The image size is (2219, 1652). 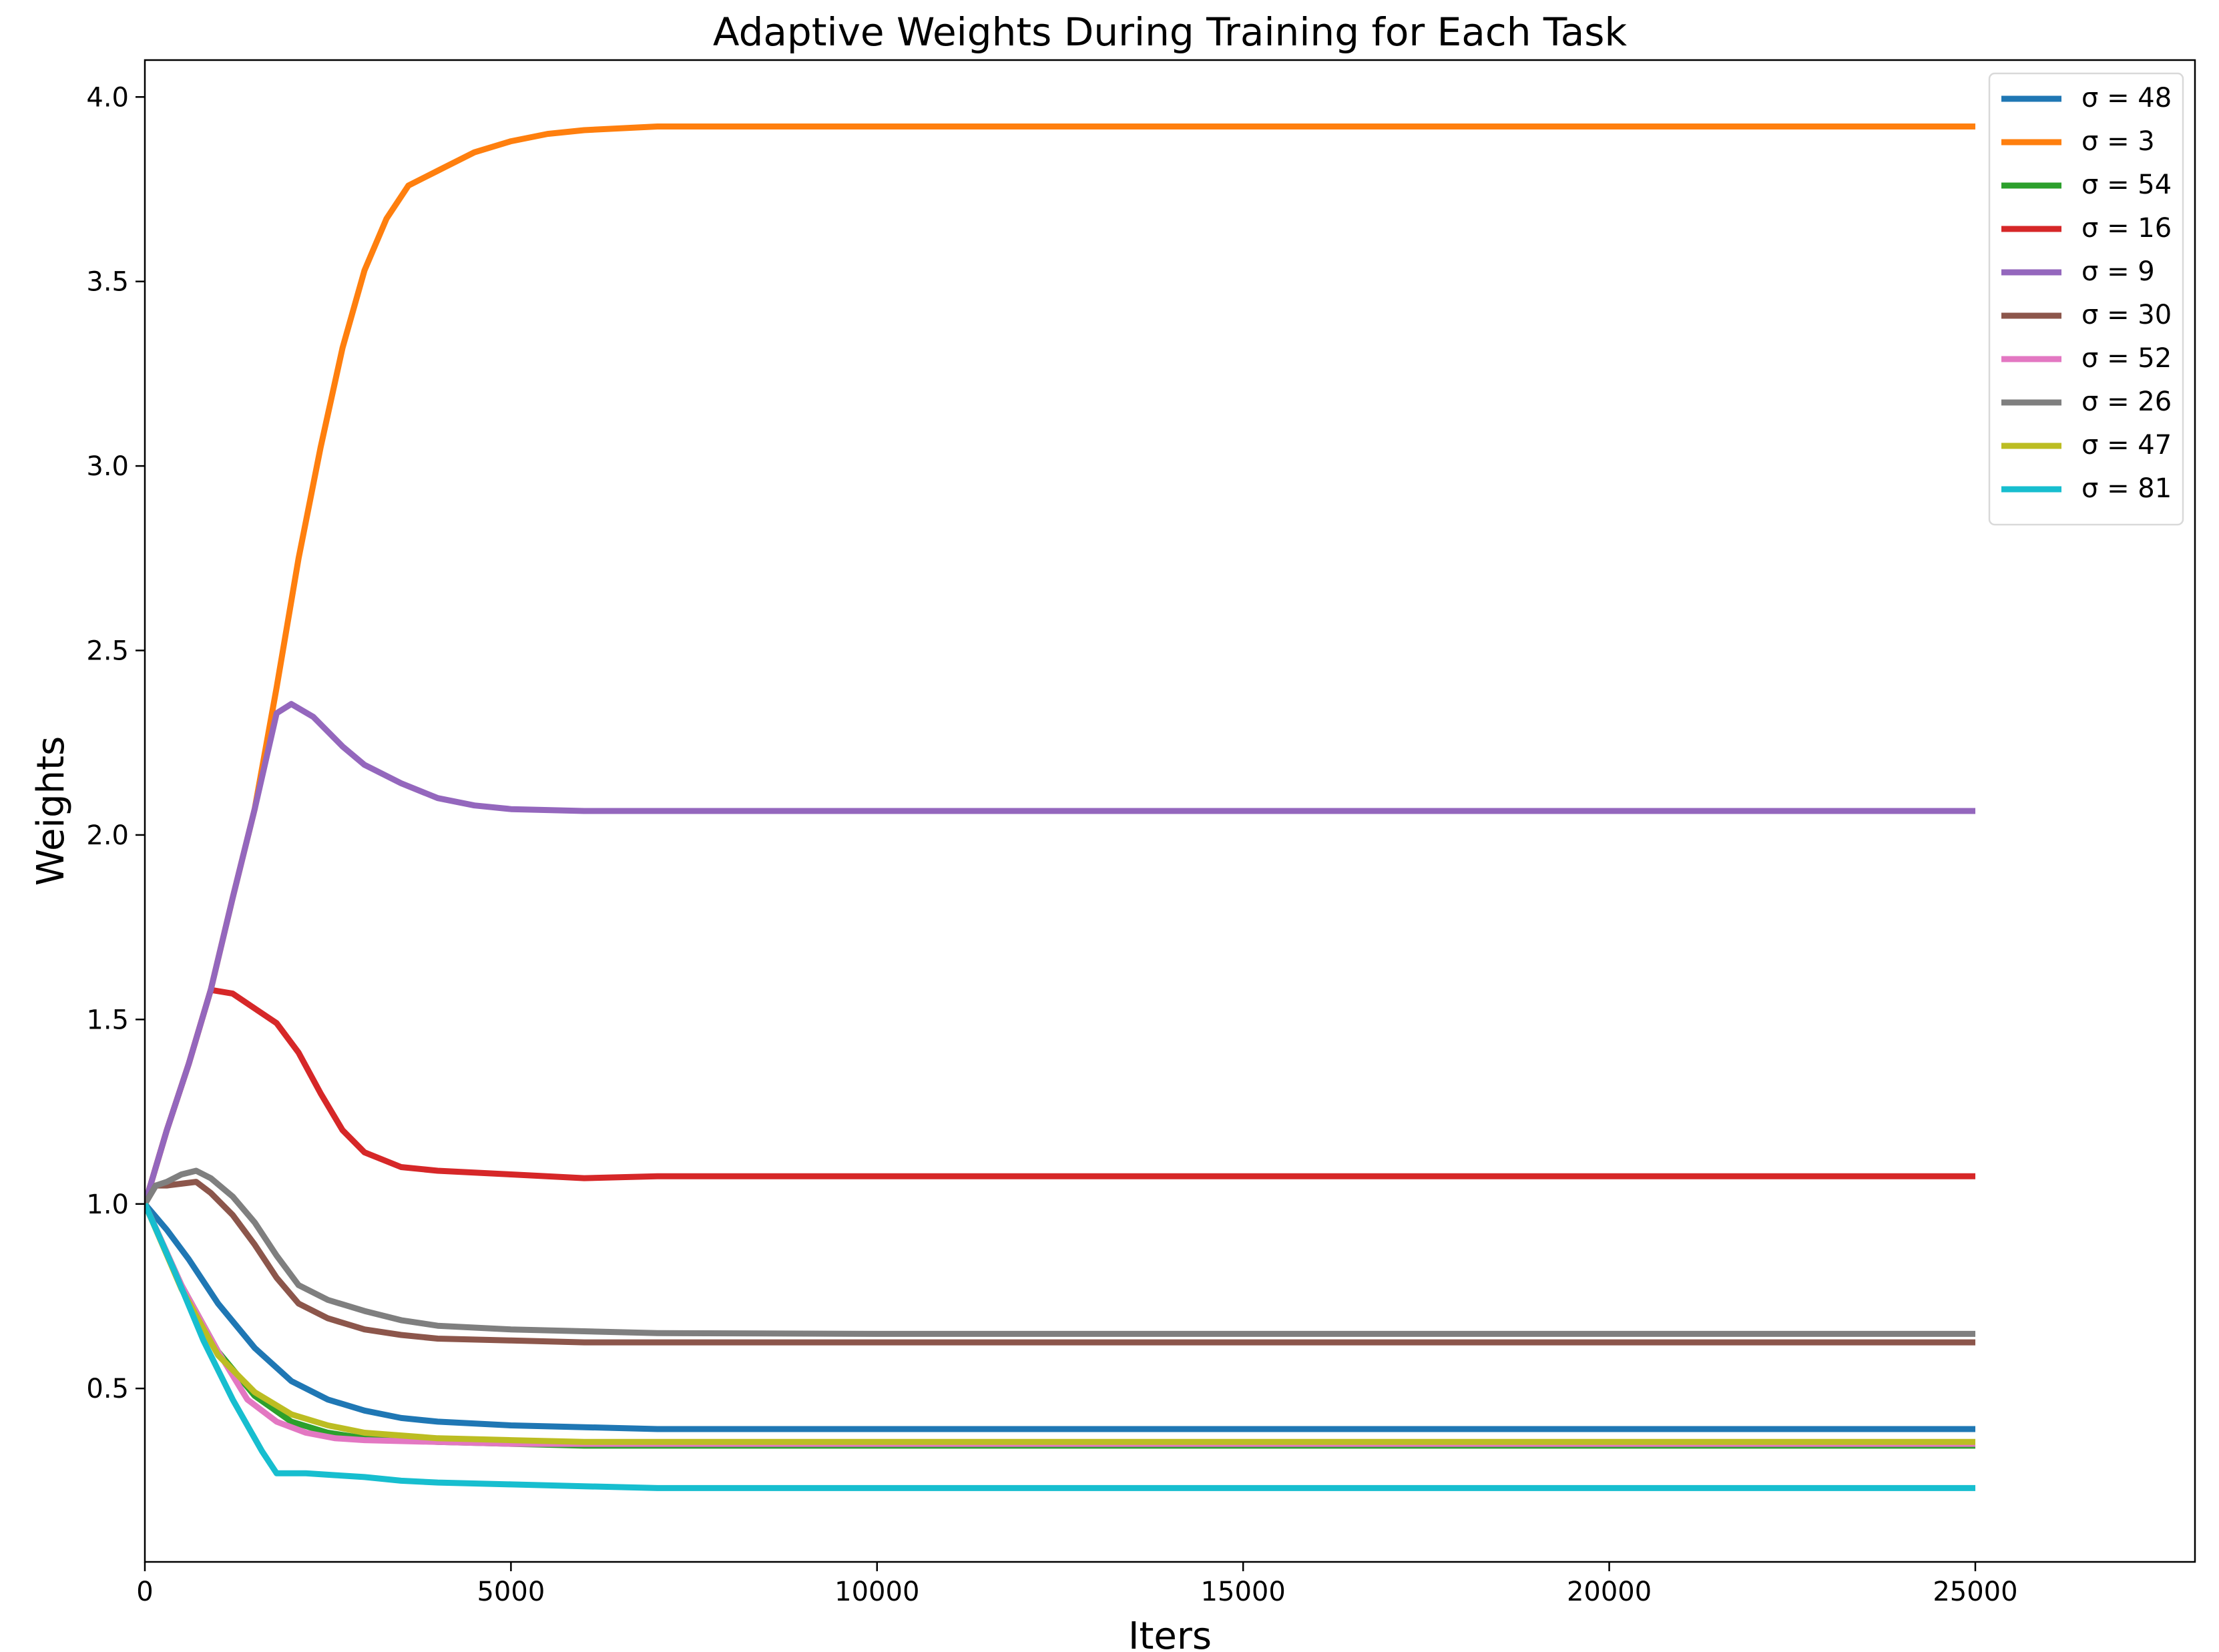 What do you see at coordinates (144, 1592) in the screenshot?
I see `x-tick-label: 0` at bounding box center [144, 1592].